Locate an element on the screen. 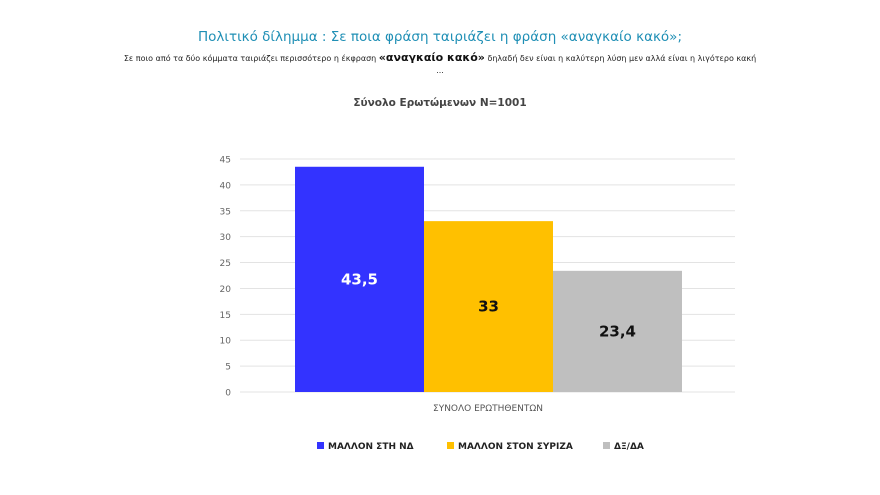 The height and width of the screenshot is (495, 880). data-label: 23,4 is located at coordinates (617, 331).